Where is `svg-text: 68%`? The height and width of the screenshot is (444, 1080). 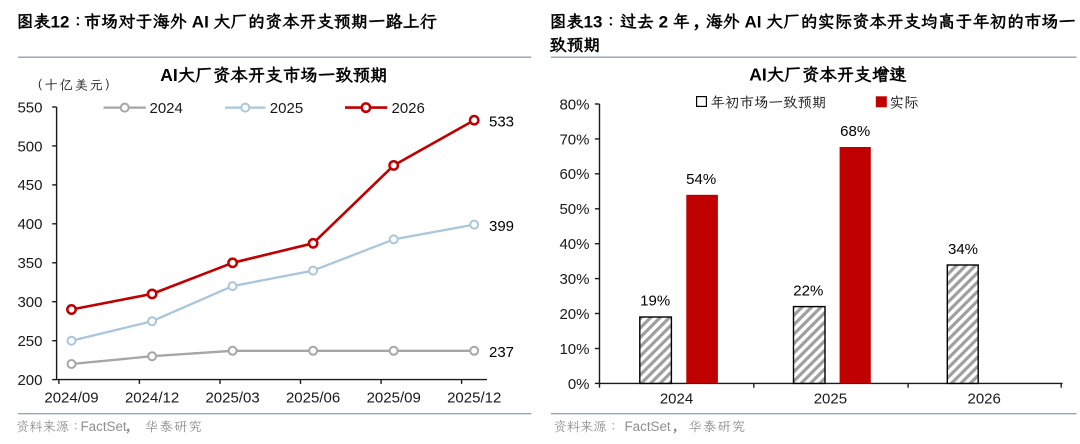
svg-text: 68% is located at coordinates (855, 131).